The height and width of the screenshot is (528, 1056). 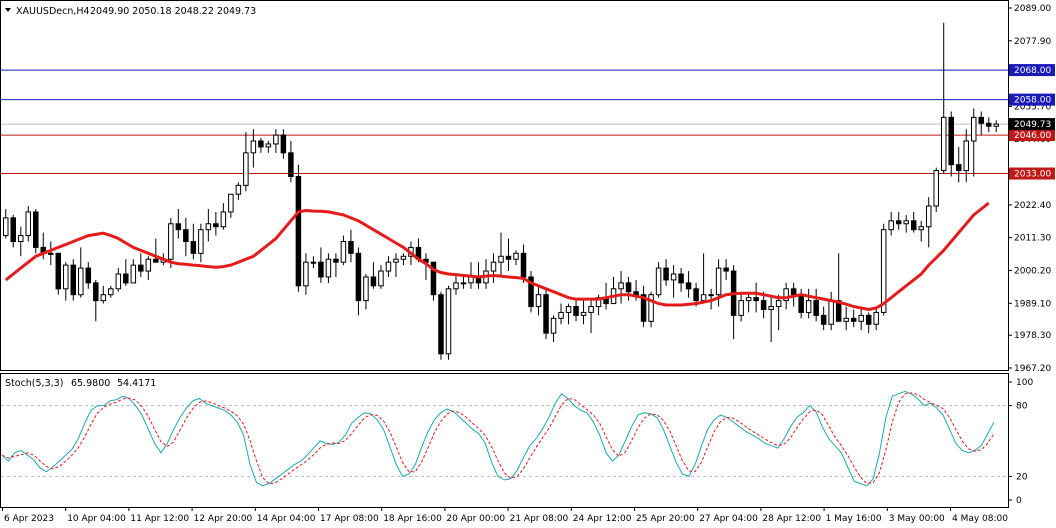 What do you see at coordinates (665, 519) in the screenshot?
I see `time-tick-label: 25 Apr 20:00` at bounding box center [665, 519].